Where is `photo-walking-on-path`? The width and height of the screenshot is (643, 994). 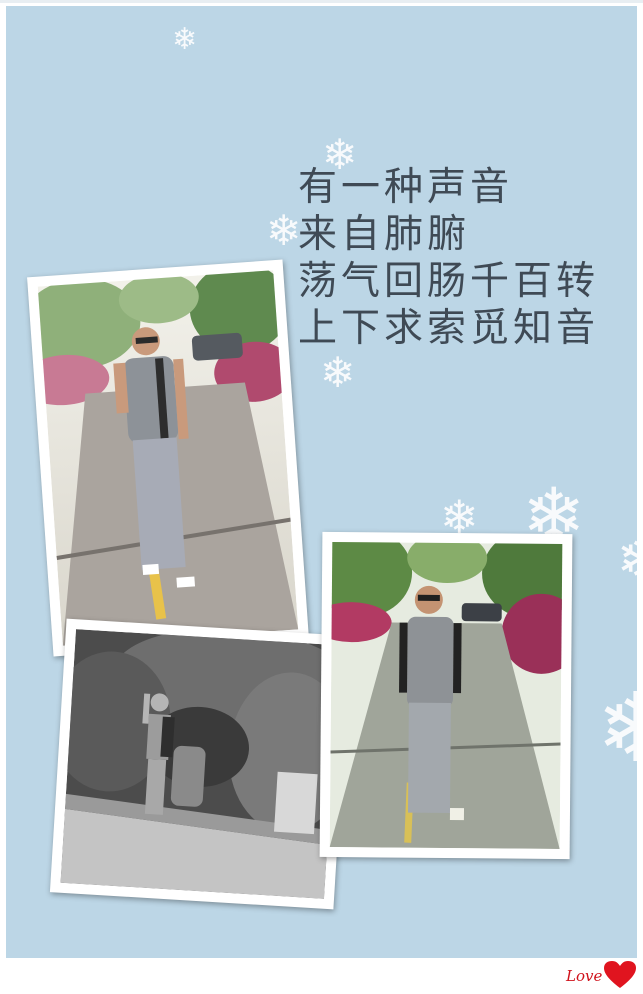 photo-walking-on-path is located at coordinates (446, 695).